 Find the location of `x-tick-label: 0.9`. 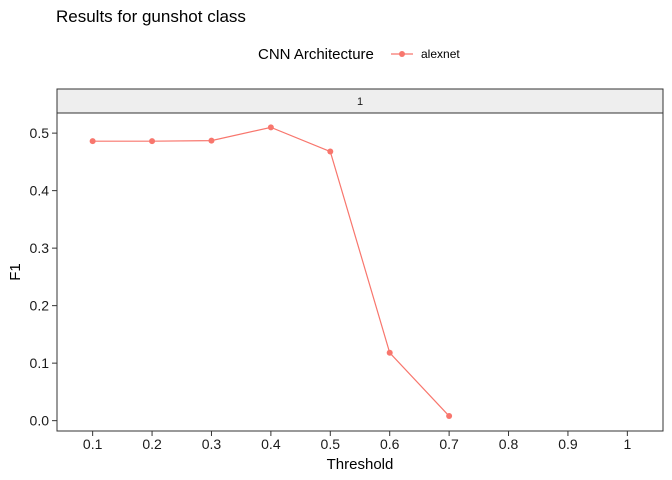

x-tick-label: 0.9 is located at coordinates (568, 444).